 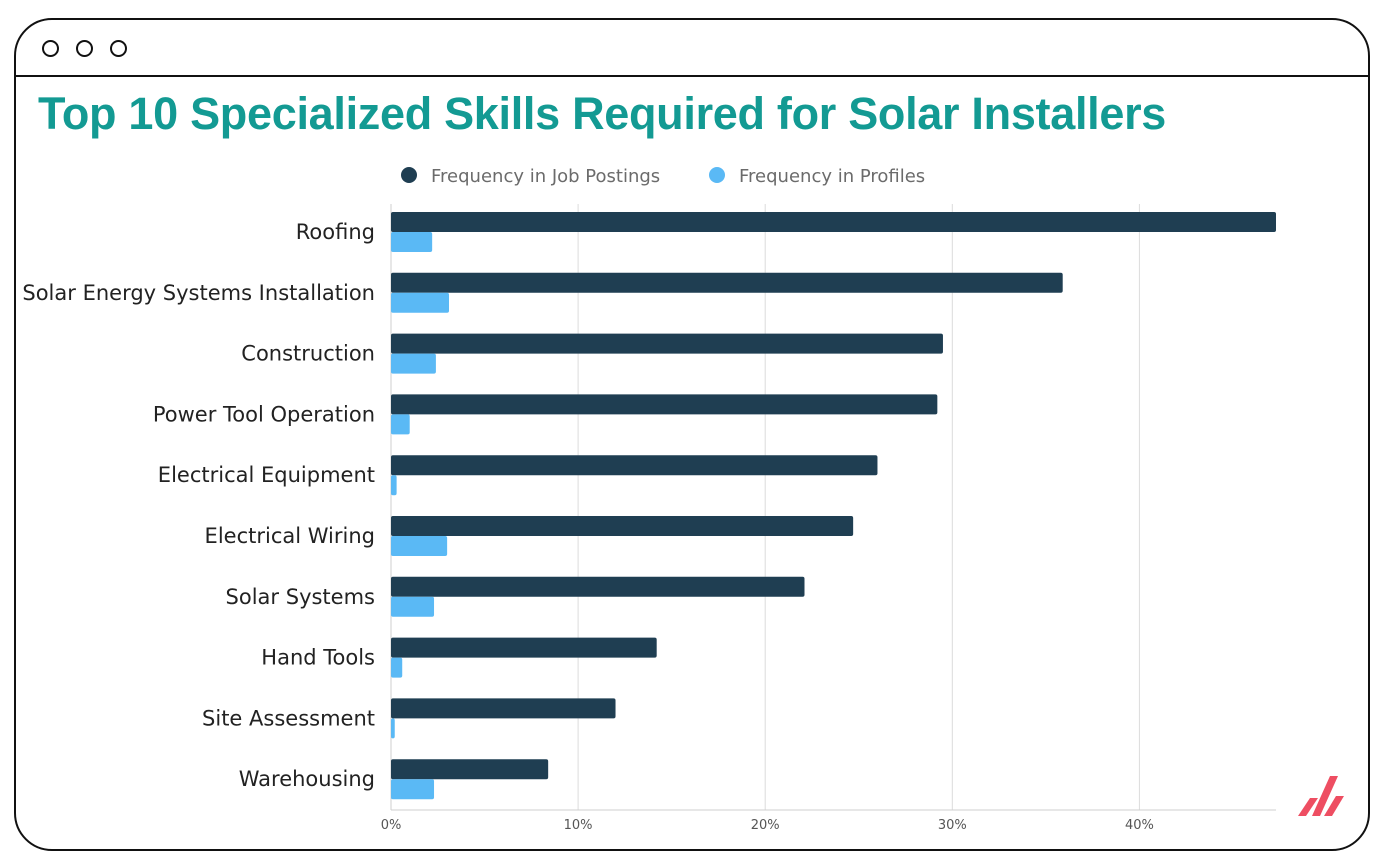 I want to click on category-label: Hand Tools, so click(x=318, y=658).